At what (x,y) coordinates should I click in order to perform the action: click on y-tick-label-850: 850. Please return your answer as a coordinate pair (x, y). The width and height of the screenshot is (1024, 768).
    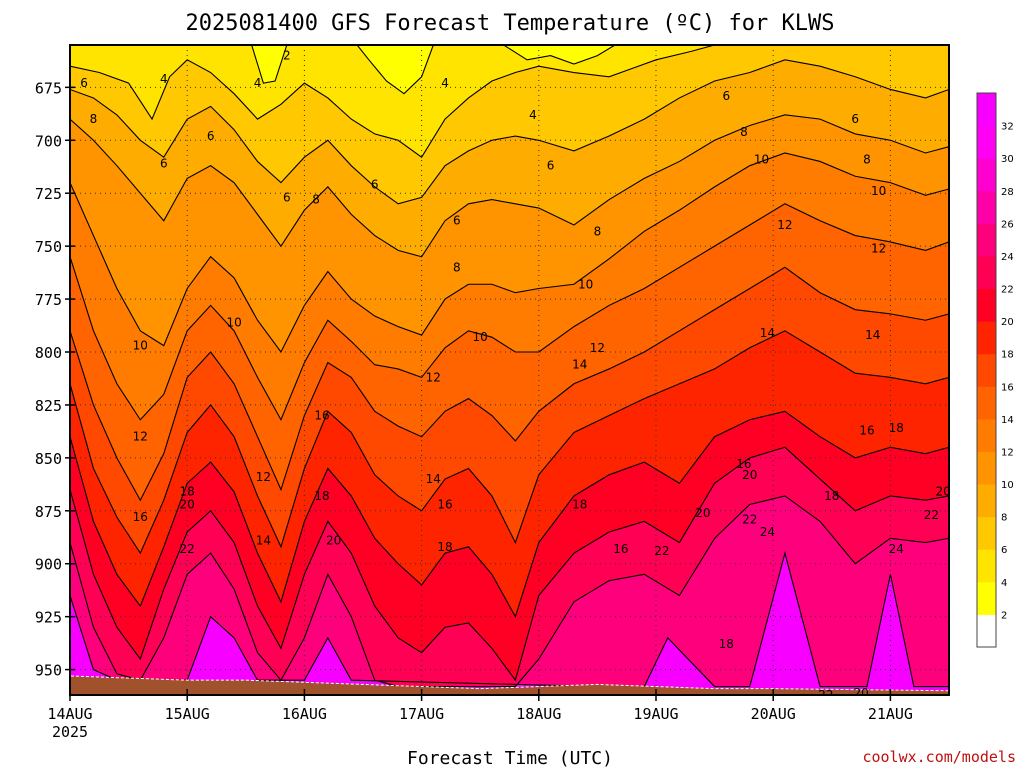
    Looking at the image, I should click on (48, 459).